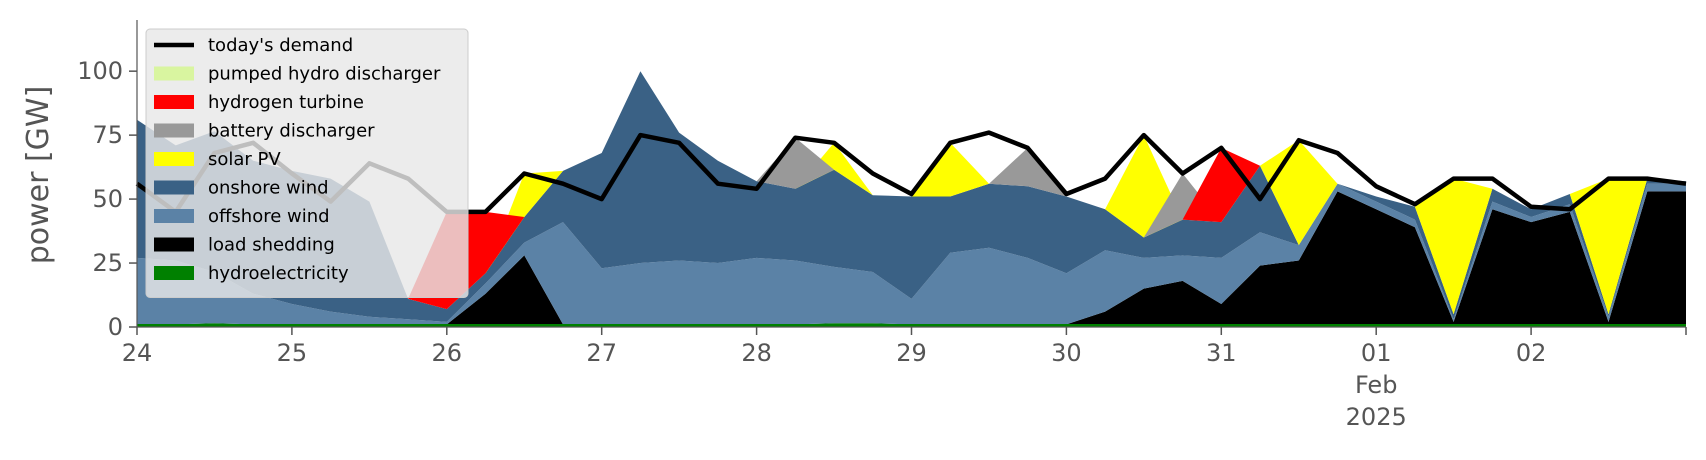  Describe the element at coordinates (291, 131) in the screenshot. I see `legend-label: battery discharger` at that location.